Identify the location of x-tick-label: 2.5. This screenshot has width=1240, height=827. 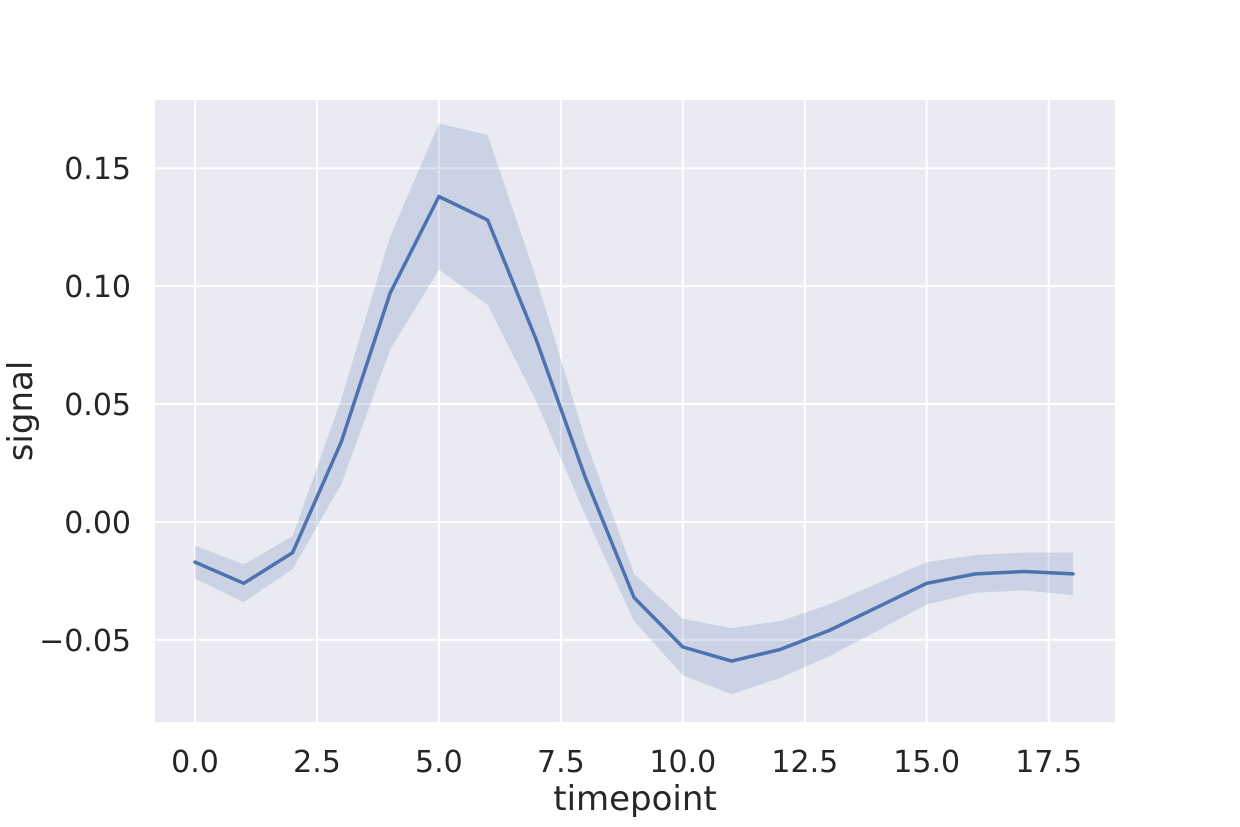
(317, 762).